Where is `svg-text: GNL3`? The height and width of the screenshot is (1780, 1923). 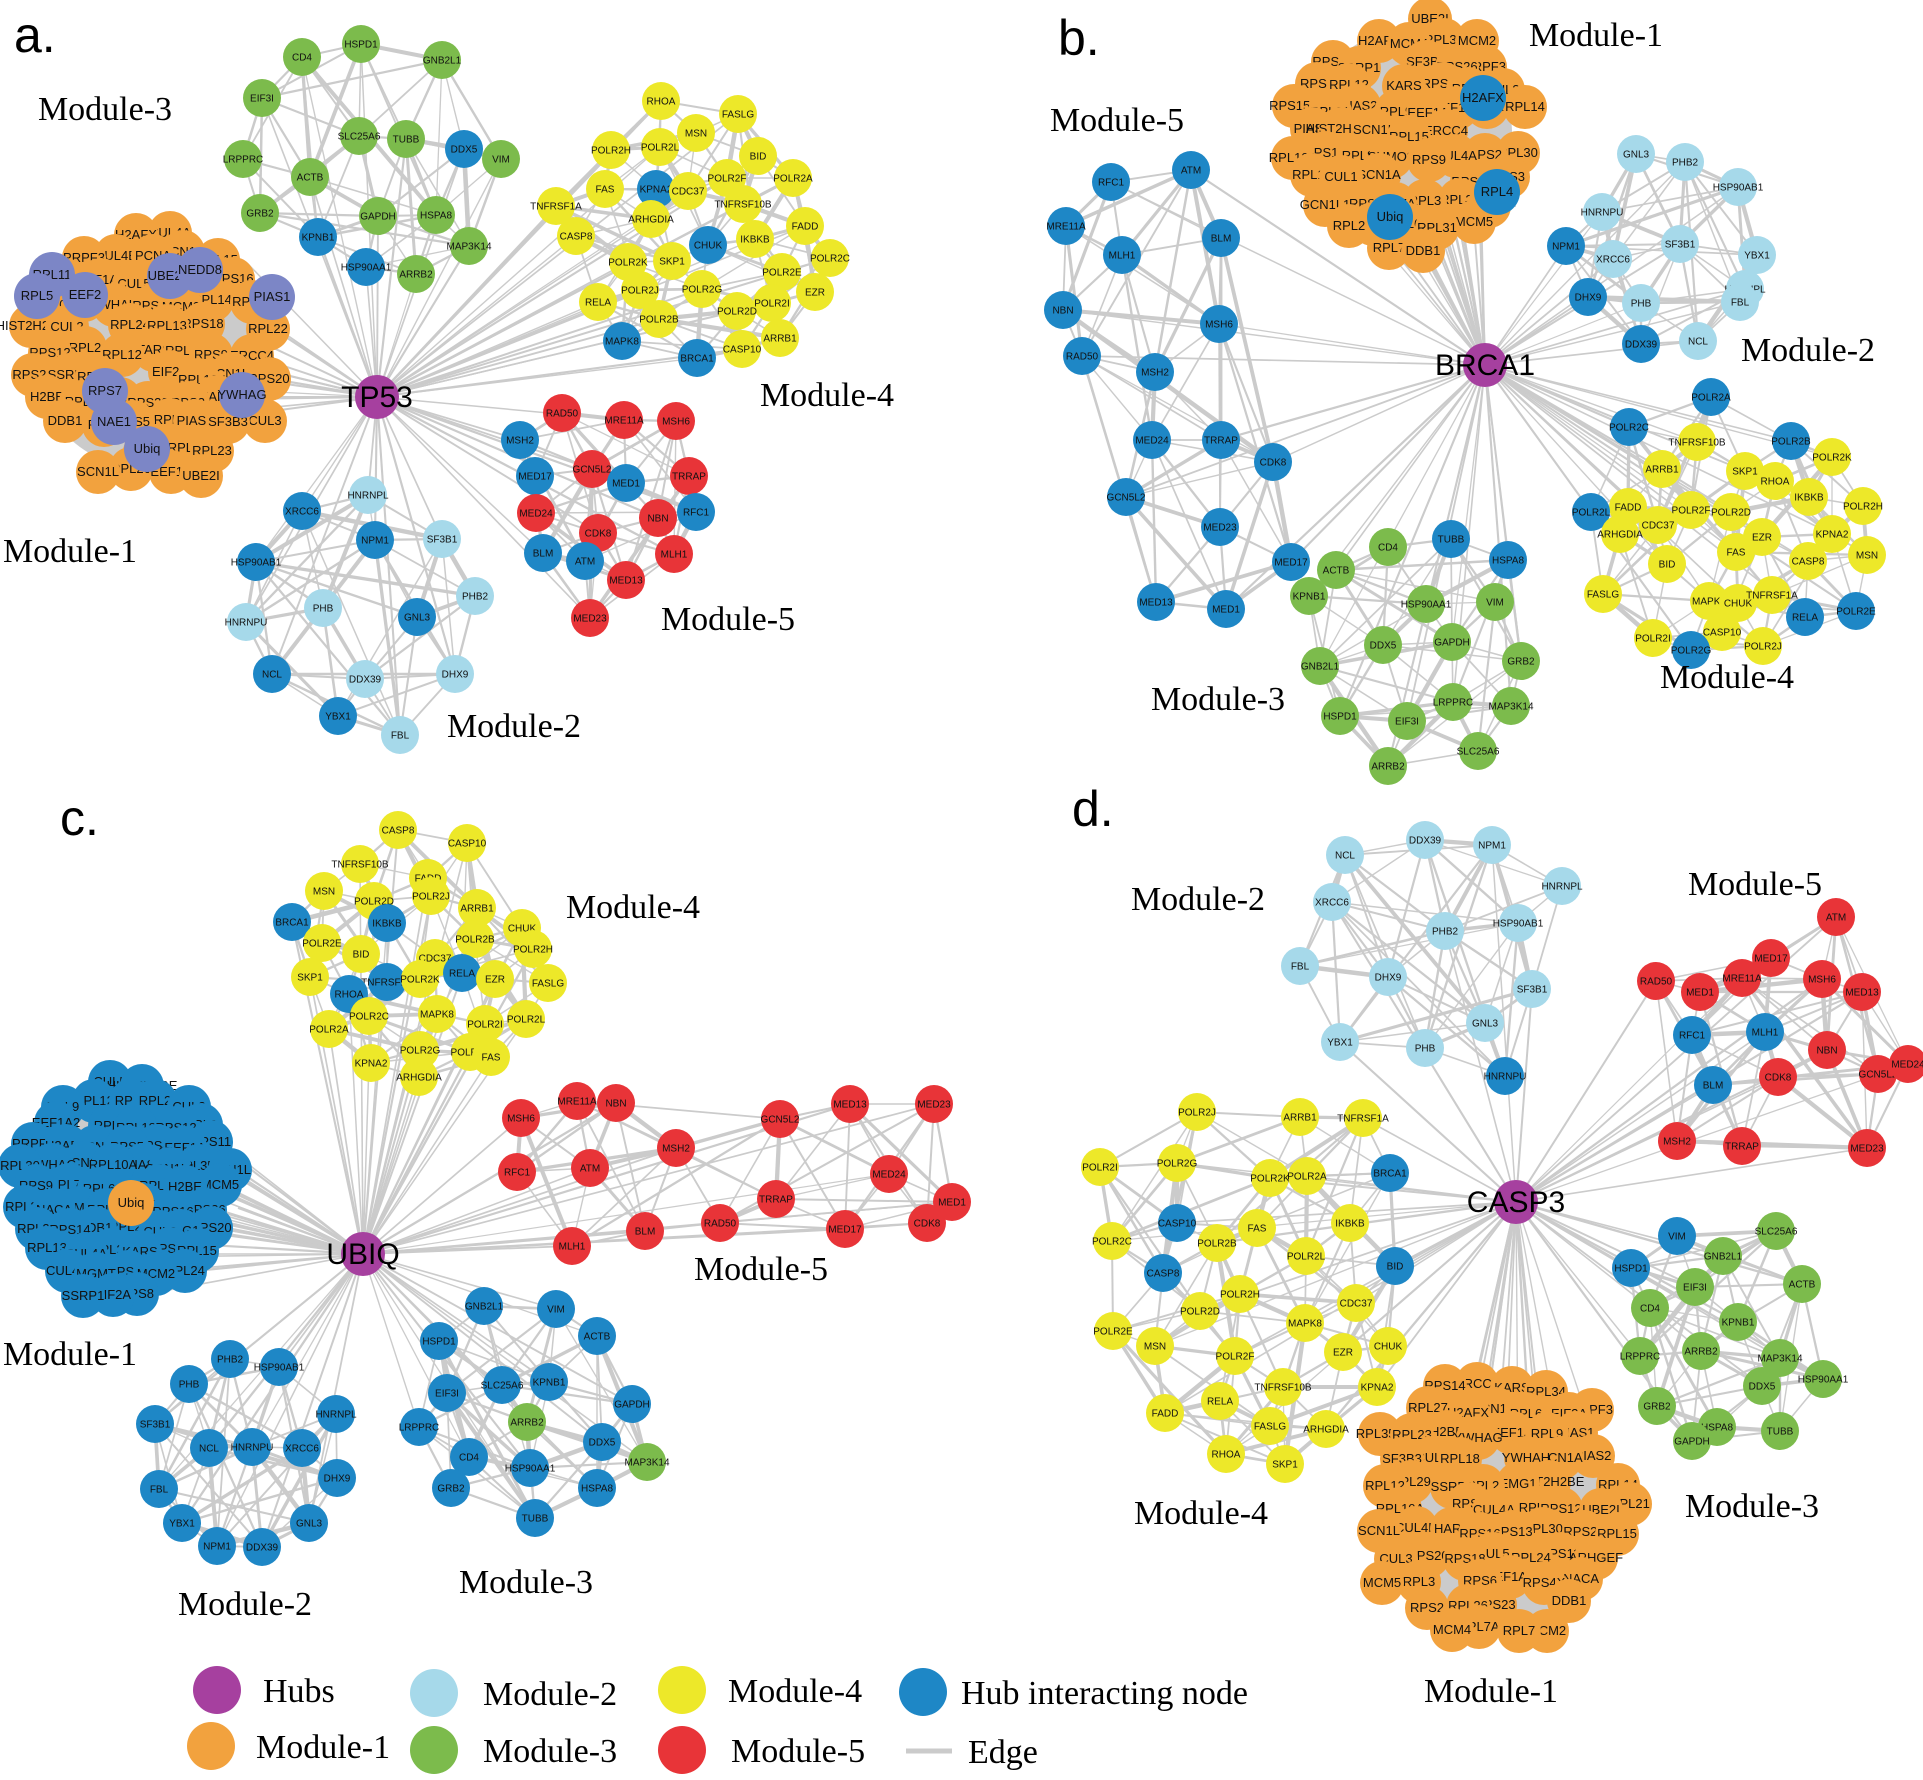
svg-text: GNL3 is located at coordinates (417, 618).